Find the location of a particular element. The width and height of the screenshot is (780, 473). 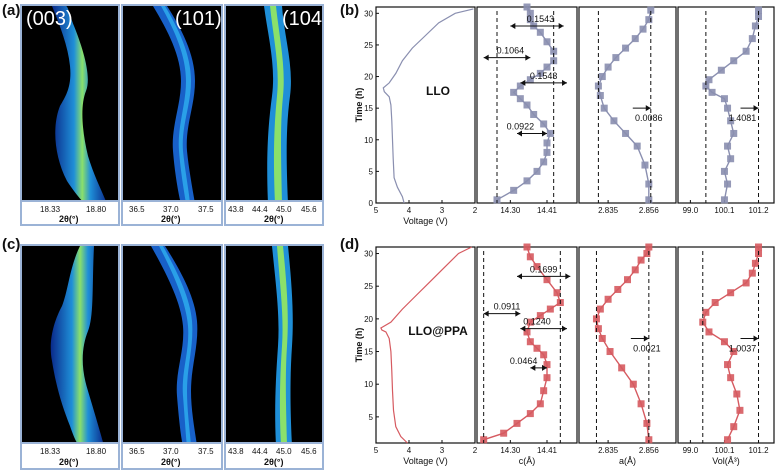

y-tick-label: 10 is located at coordinates (368, 140).